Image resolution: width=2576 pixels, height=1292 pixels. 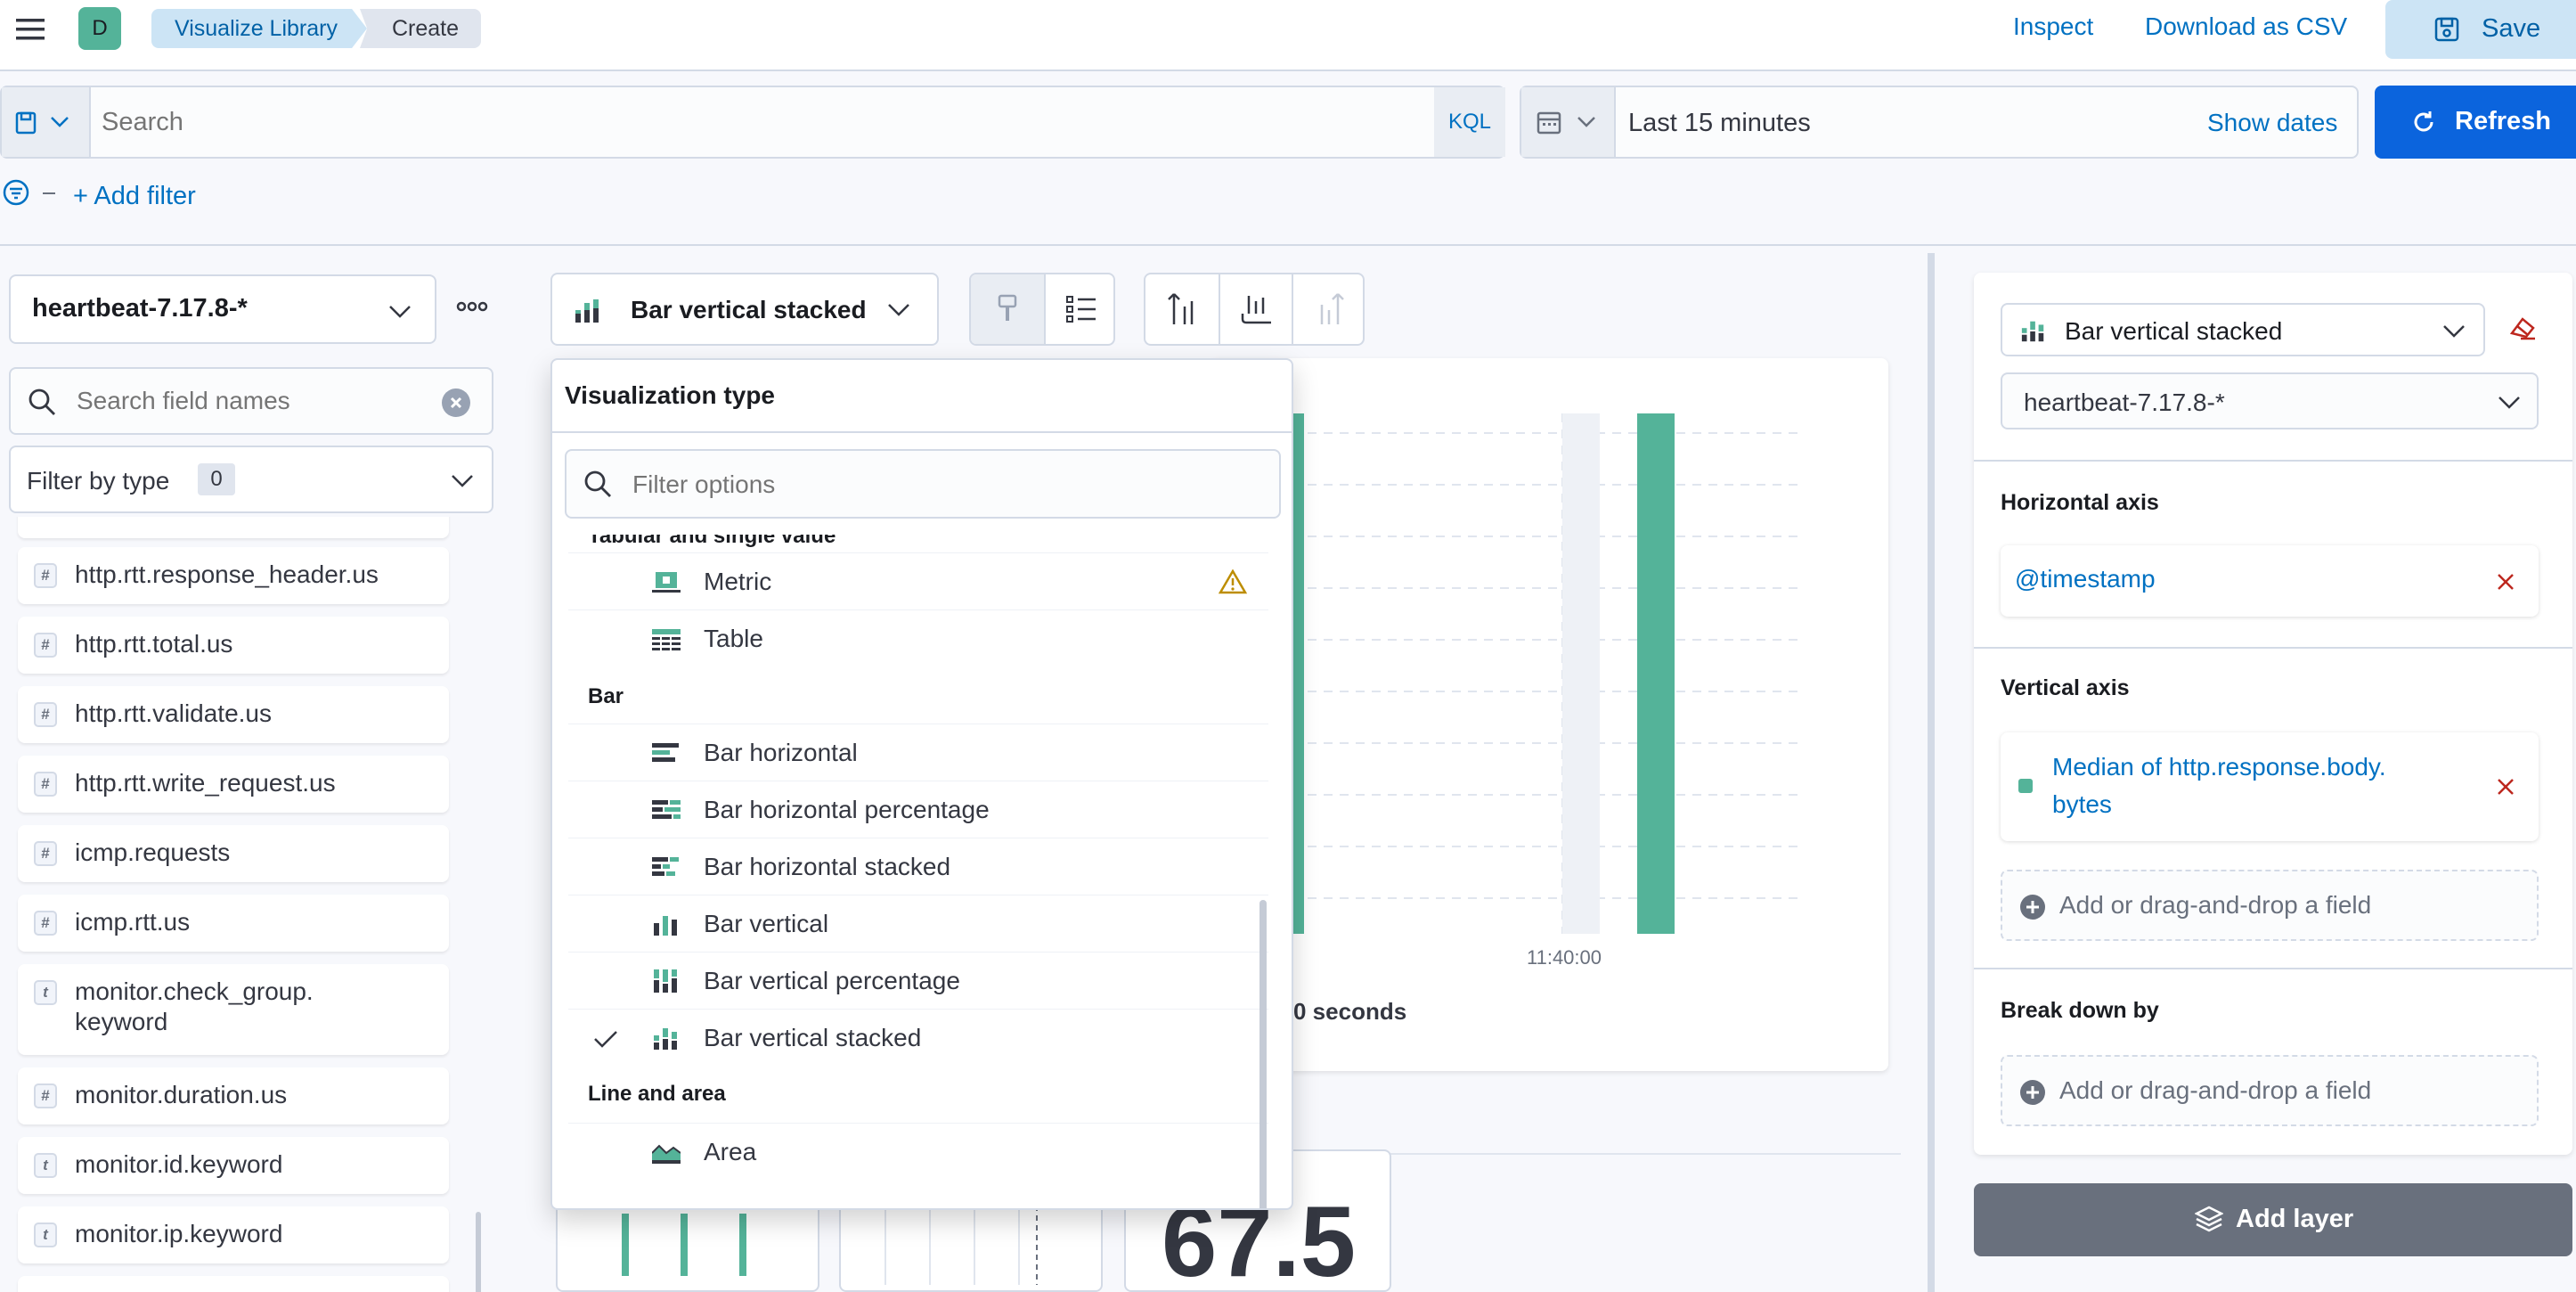 I want to click on panel-resize-handle, so click(x=1931, y=773).